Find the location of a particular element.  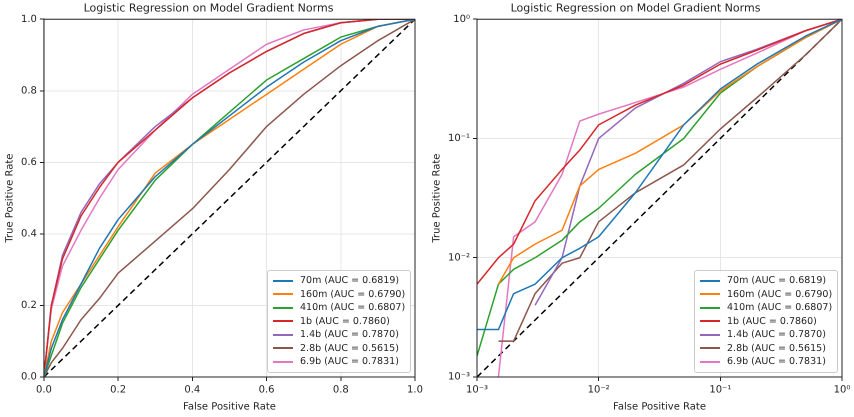

y-tick-label: 1.0 is located at coordinates (28, 19).